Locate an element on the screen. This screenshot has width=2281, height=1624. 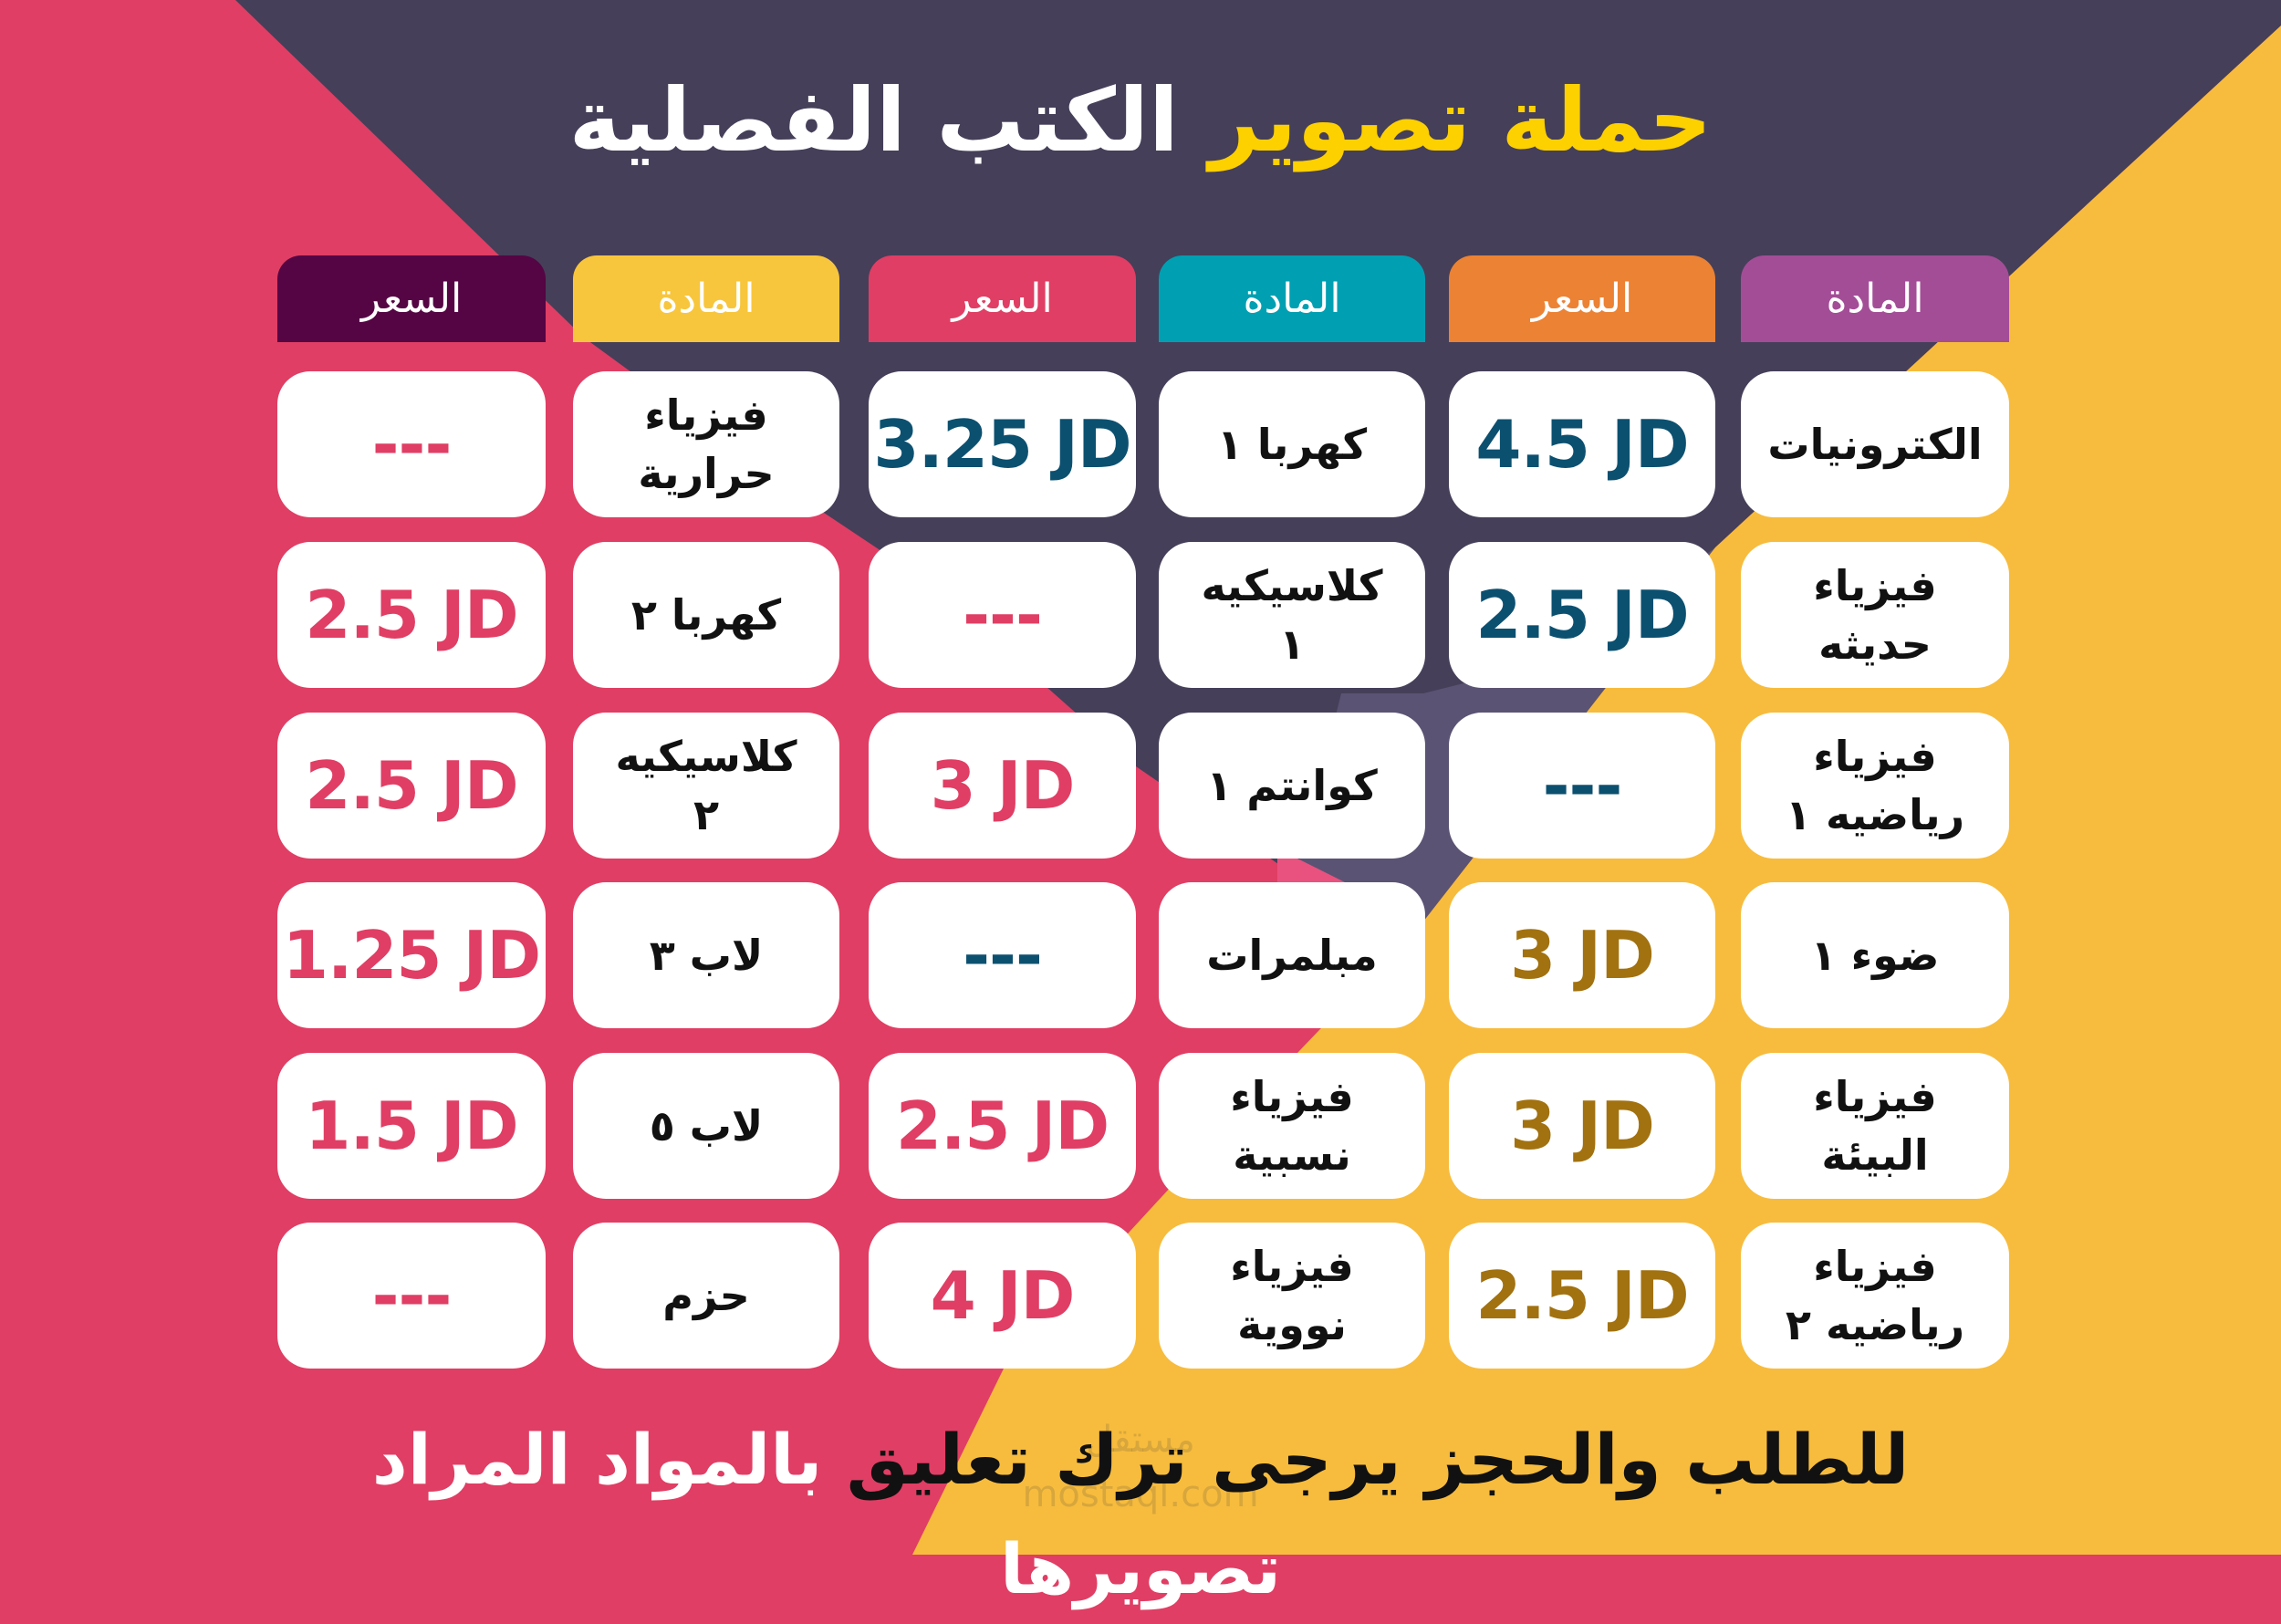
header-price-2: السعر is located at coordinates (1003, 298).